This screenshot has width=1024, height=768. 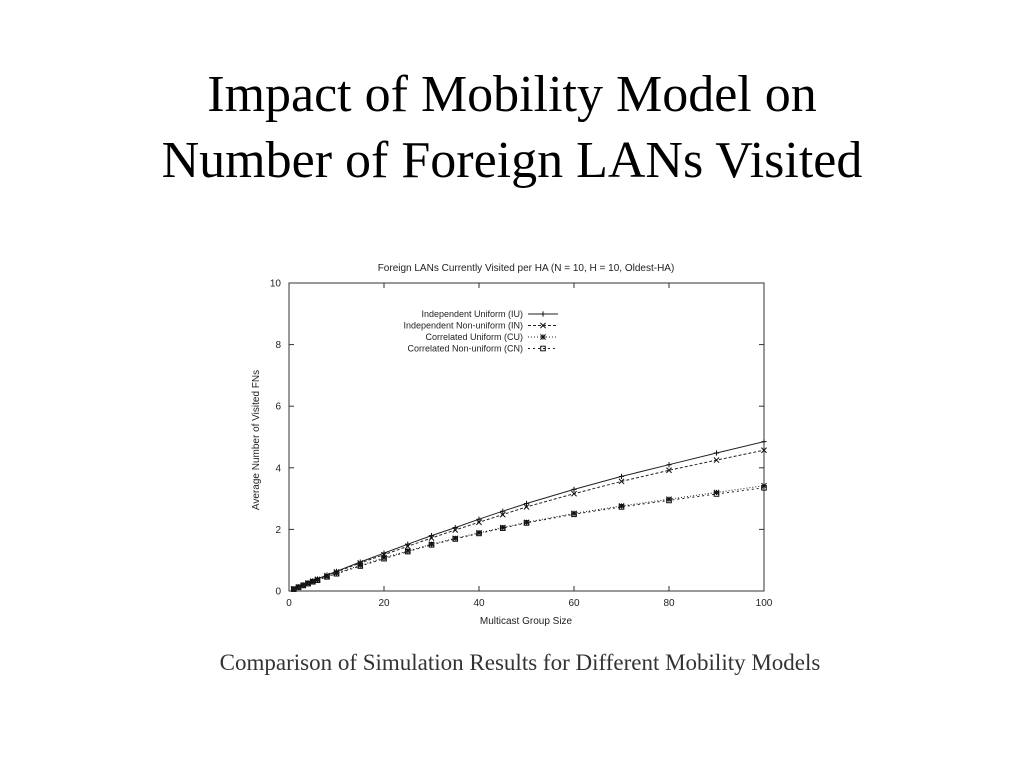 What do you see at coordinates (474, 337) in the screenshot?
I see `legend-label: Correlated Uniform (CU)` at bounding box center [474, 337].